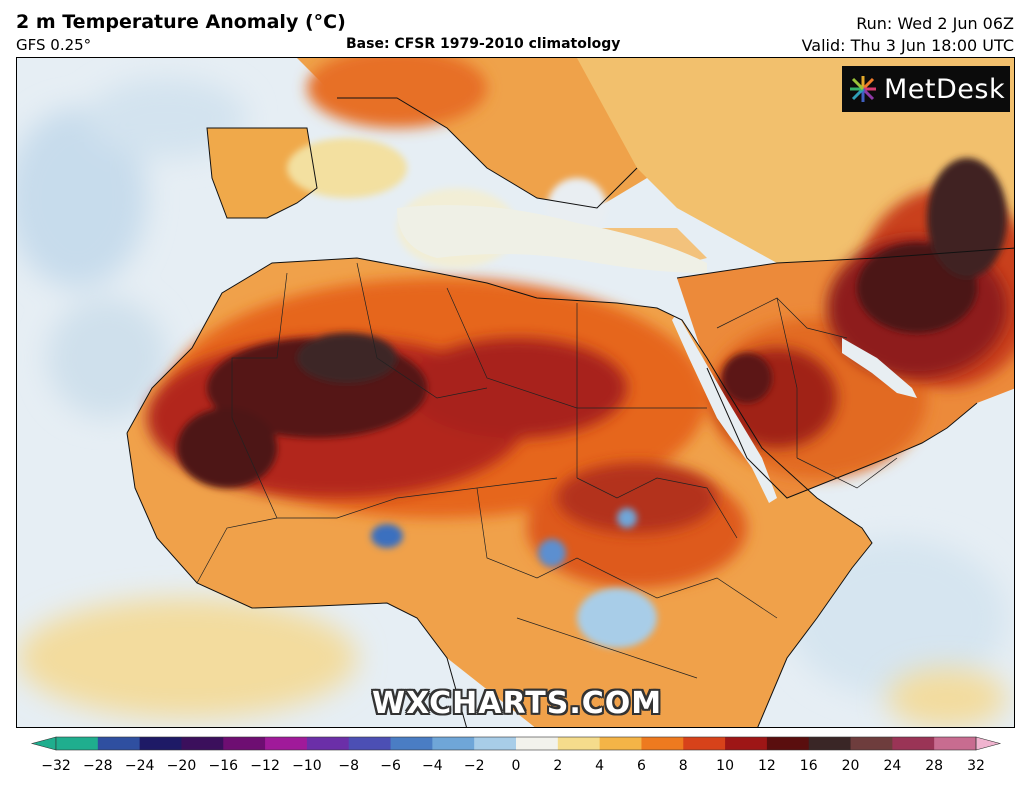 The image size is (1024, 789). Describe the element at coordinates (934, 766) in the screenshot. I see `colorbar-tick-label: 28` at that location.